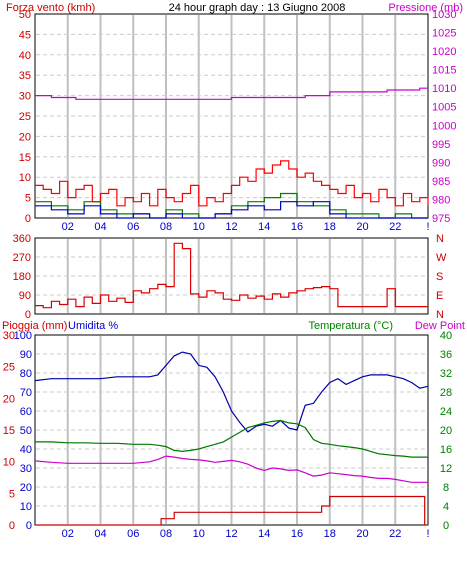 Image resolution: width=467 pixels, height=561 pixels. I want to click on pressure-tick-label: 1010, so click(444, 89).